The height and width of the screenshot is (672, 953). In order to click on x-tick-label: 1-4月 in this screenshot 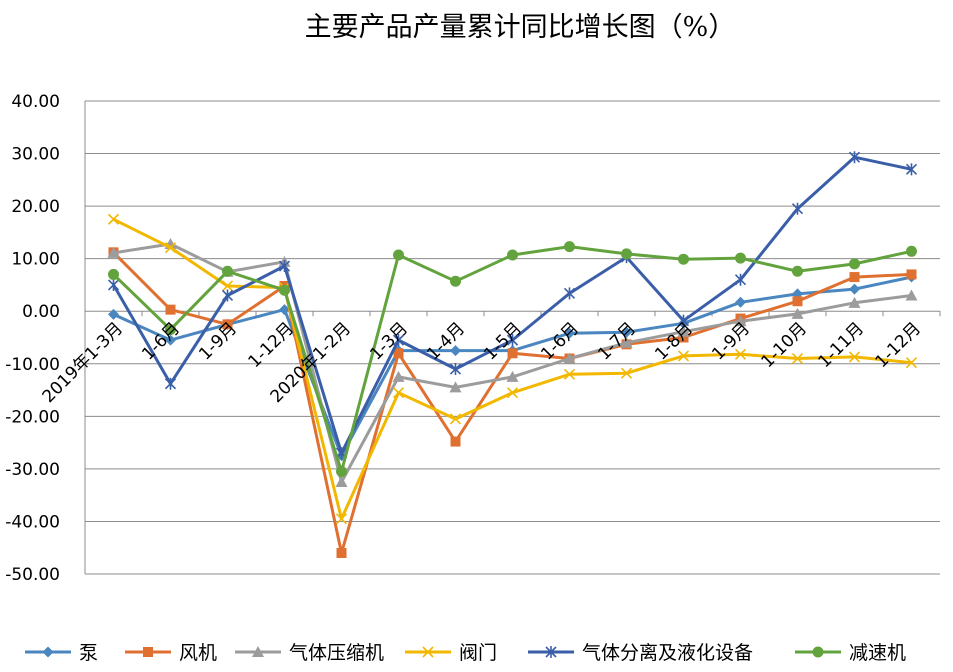, I will do `click(446, 342)`.